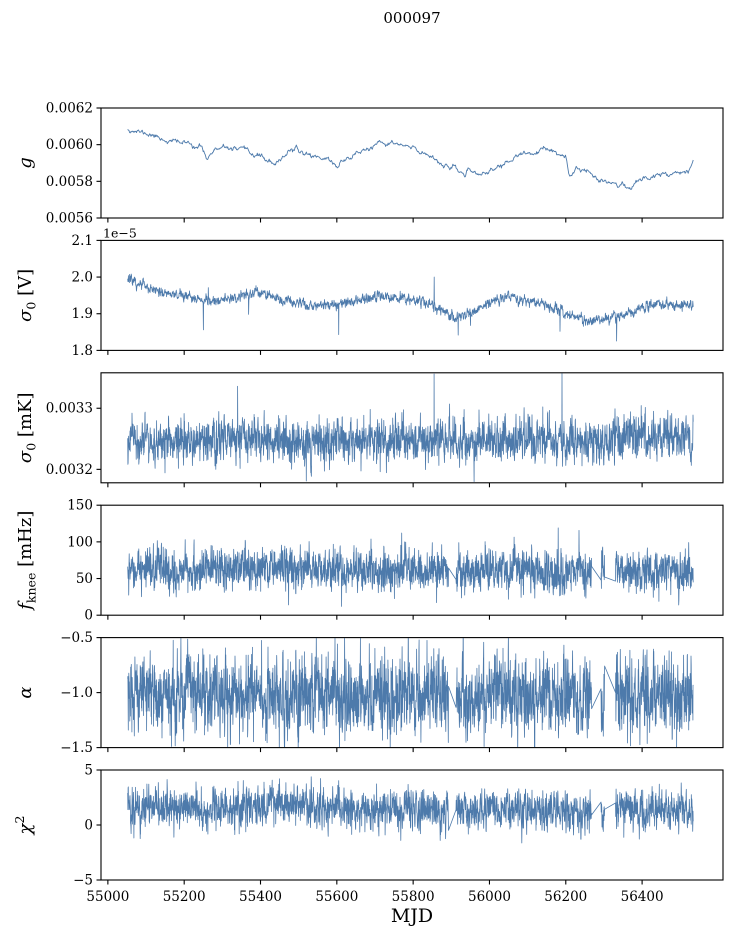  What do you see at coordinates (410, 567) in the screenshot?
I see `series-line-fknee` at bounding box center [410, 567].